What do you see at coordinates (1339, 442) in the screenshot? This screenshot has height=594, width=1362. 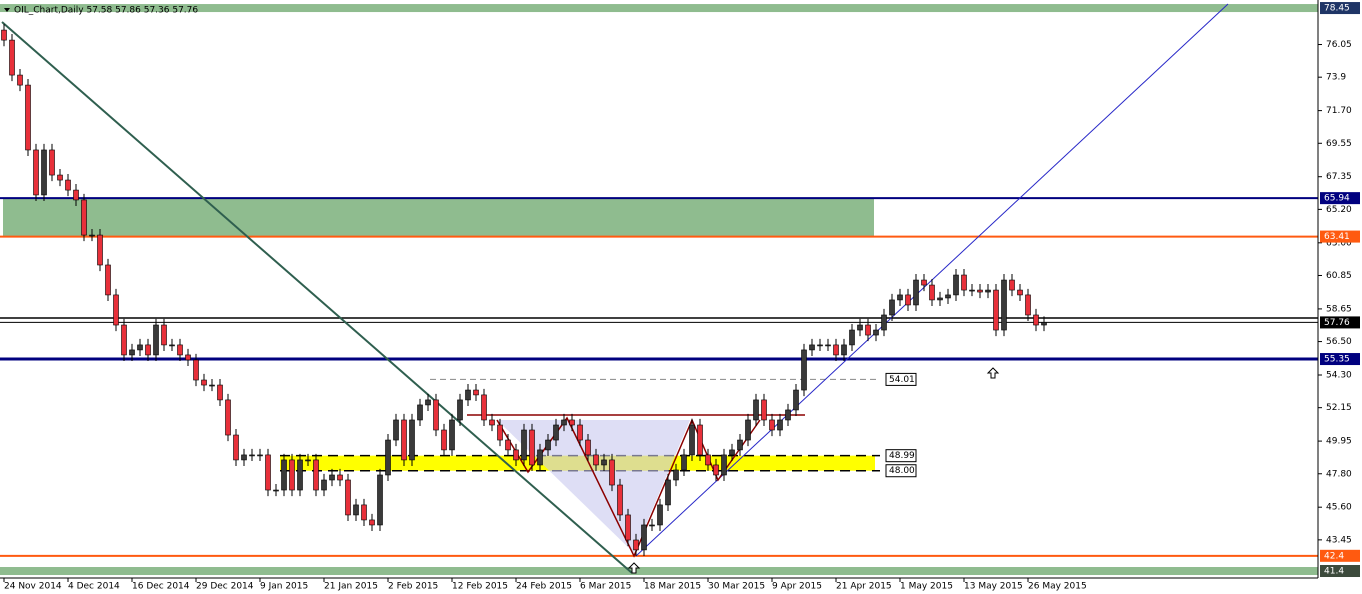 I see `y-tick-label: 49.95` at bounding box center [1339, 442].